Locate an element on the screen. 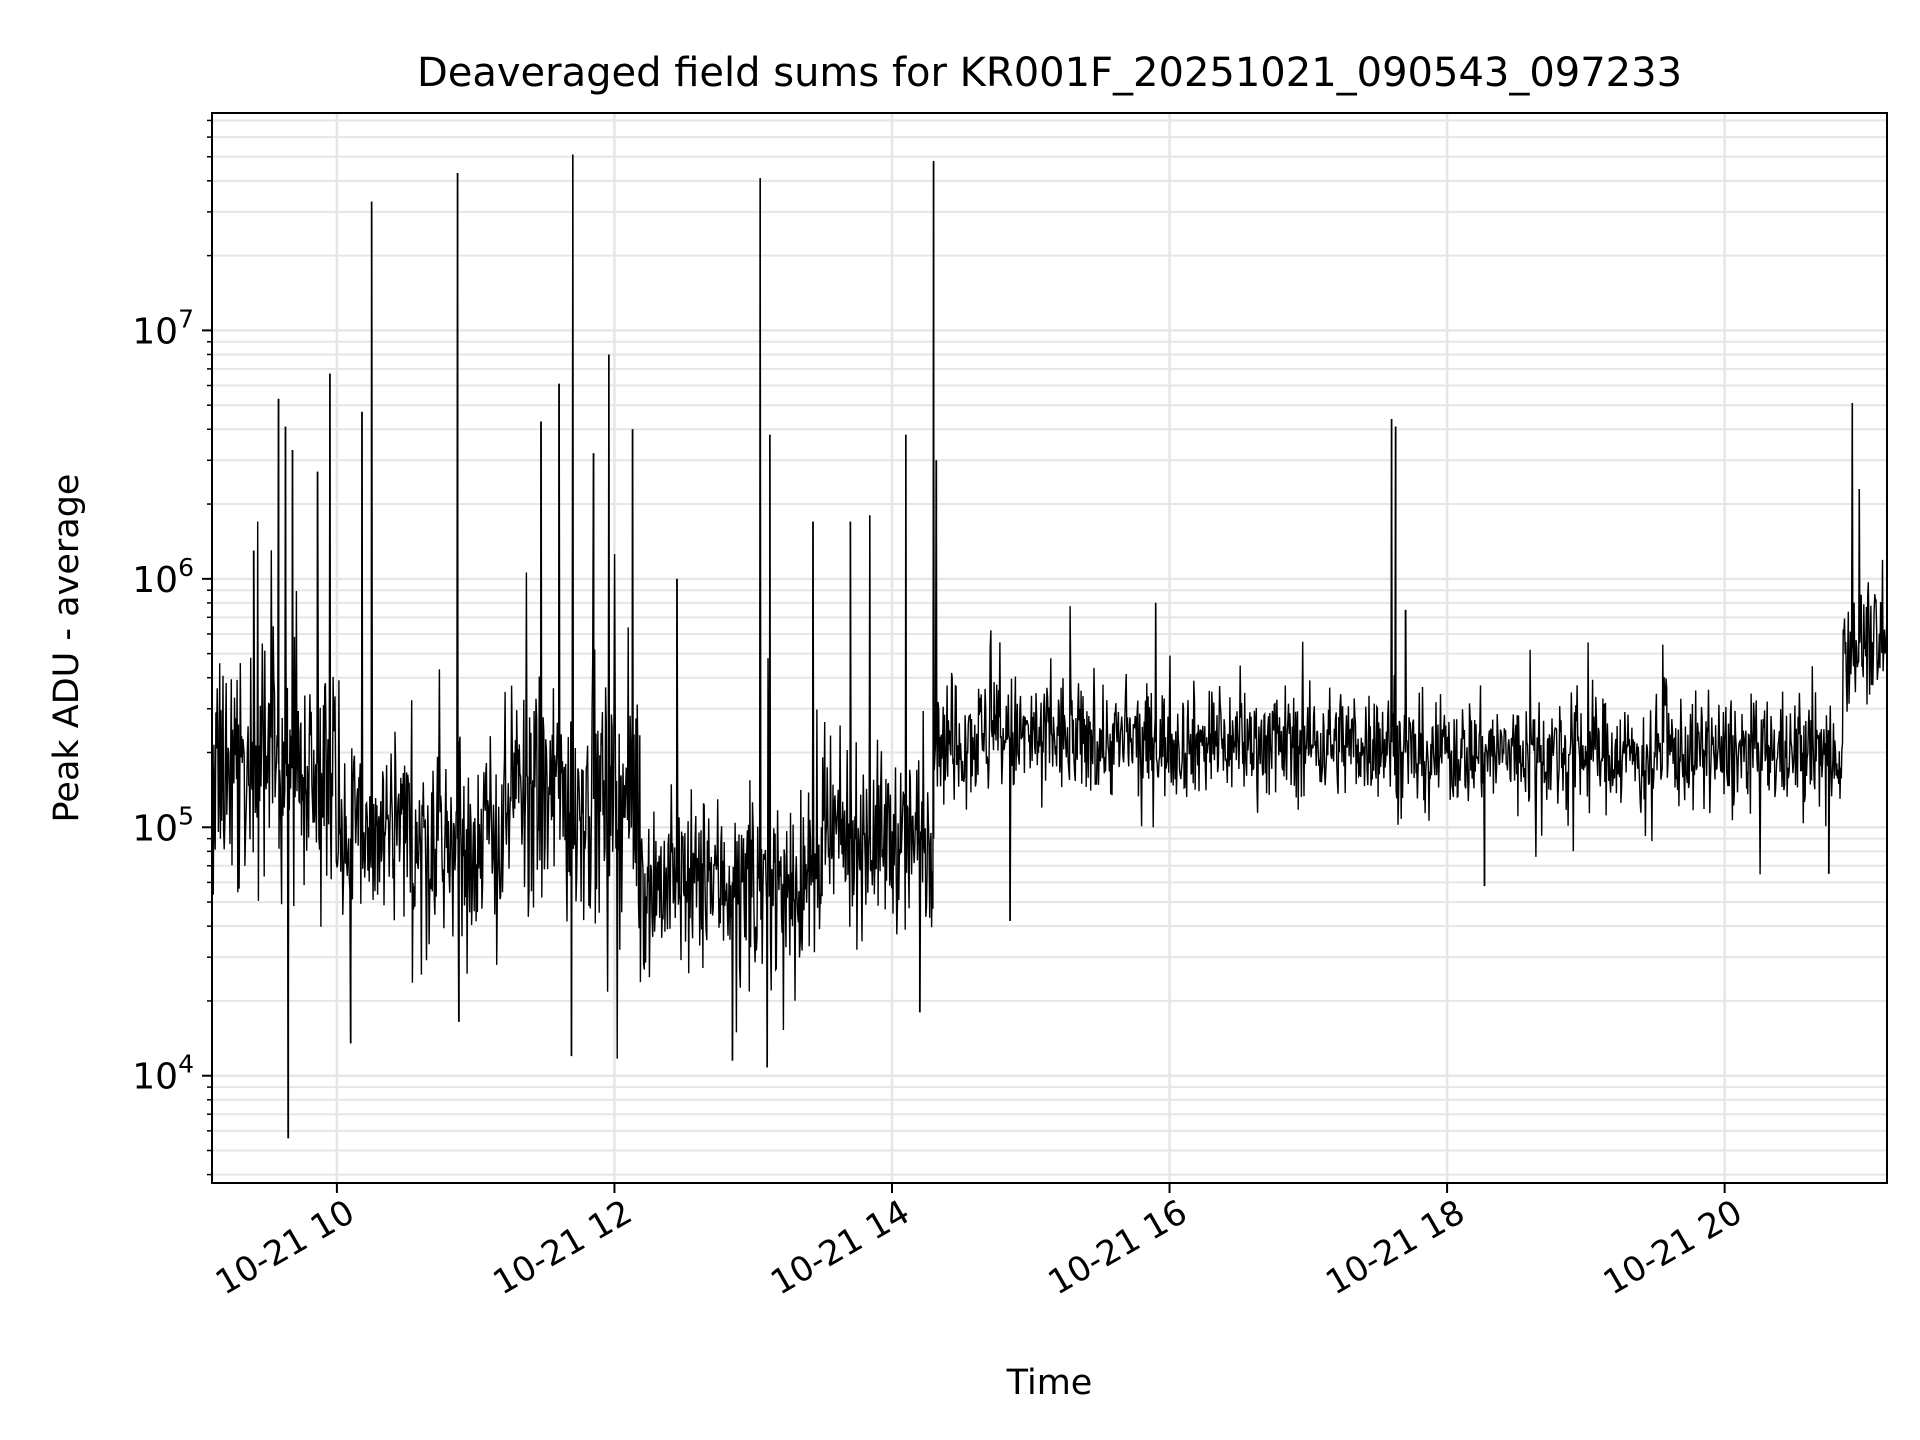 The image size is (1920, 1440). x-axis-label: Time is located at coordinates (1049, 1383).